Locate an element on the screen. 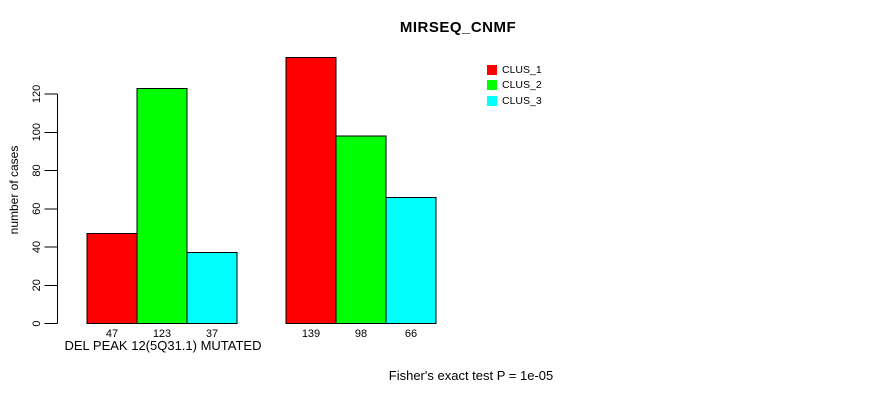  bar-value-label: 66 is located at coordinates (411, 334).